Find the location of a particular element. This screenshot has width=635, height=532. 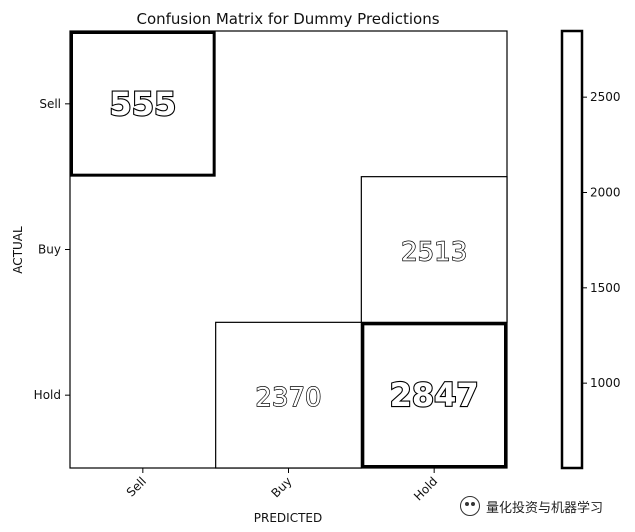

y-axis-label: ACTUAL is located at coordinates (18, 250).